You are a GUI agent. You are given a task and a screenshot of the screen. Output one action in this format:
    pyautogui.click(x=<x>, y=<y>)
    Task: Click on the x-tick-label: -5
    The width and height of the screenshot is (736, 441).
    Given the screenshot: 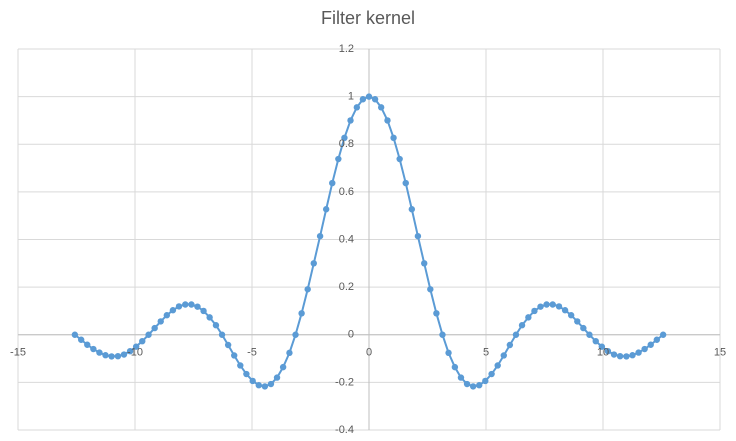 What is the action you would take?
    pyautogui.click(x=252, y=353)
    